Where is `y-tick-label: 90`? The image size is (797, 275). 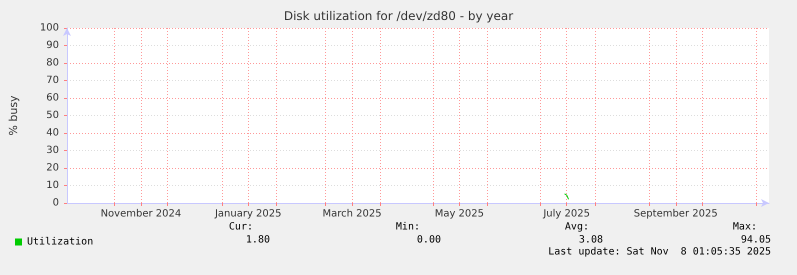 y-tick-label: 90 is located at coordinates (52, 45).